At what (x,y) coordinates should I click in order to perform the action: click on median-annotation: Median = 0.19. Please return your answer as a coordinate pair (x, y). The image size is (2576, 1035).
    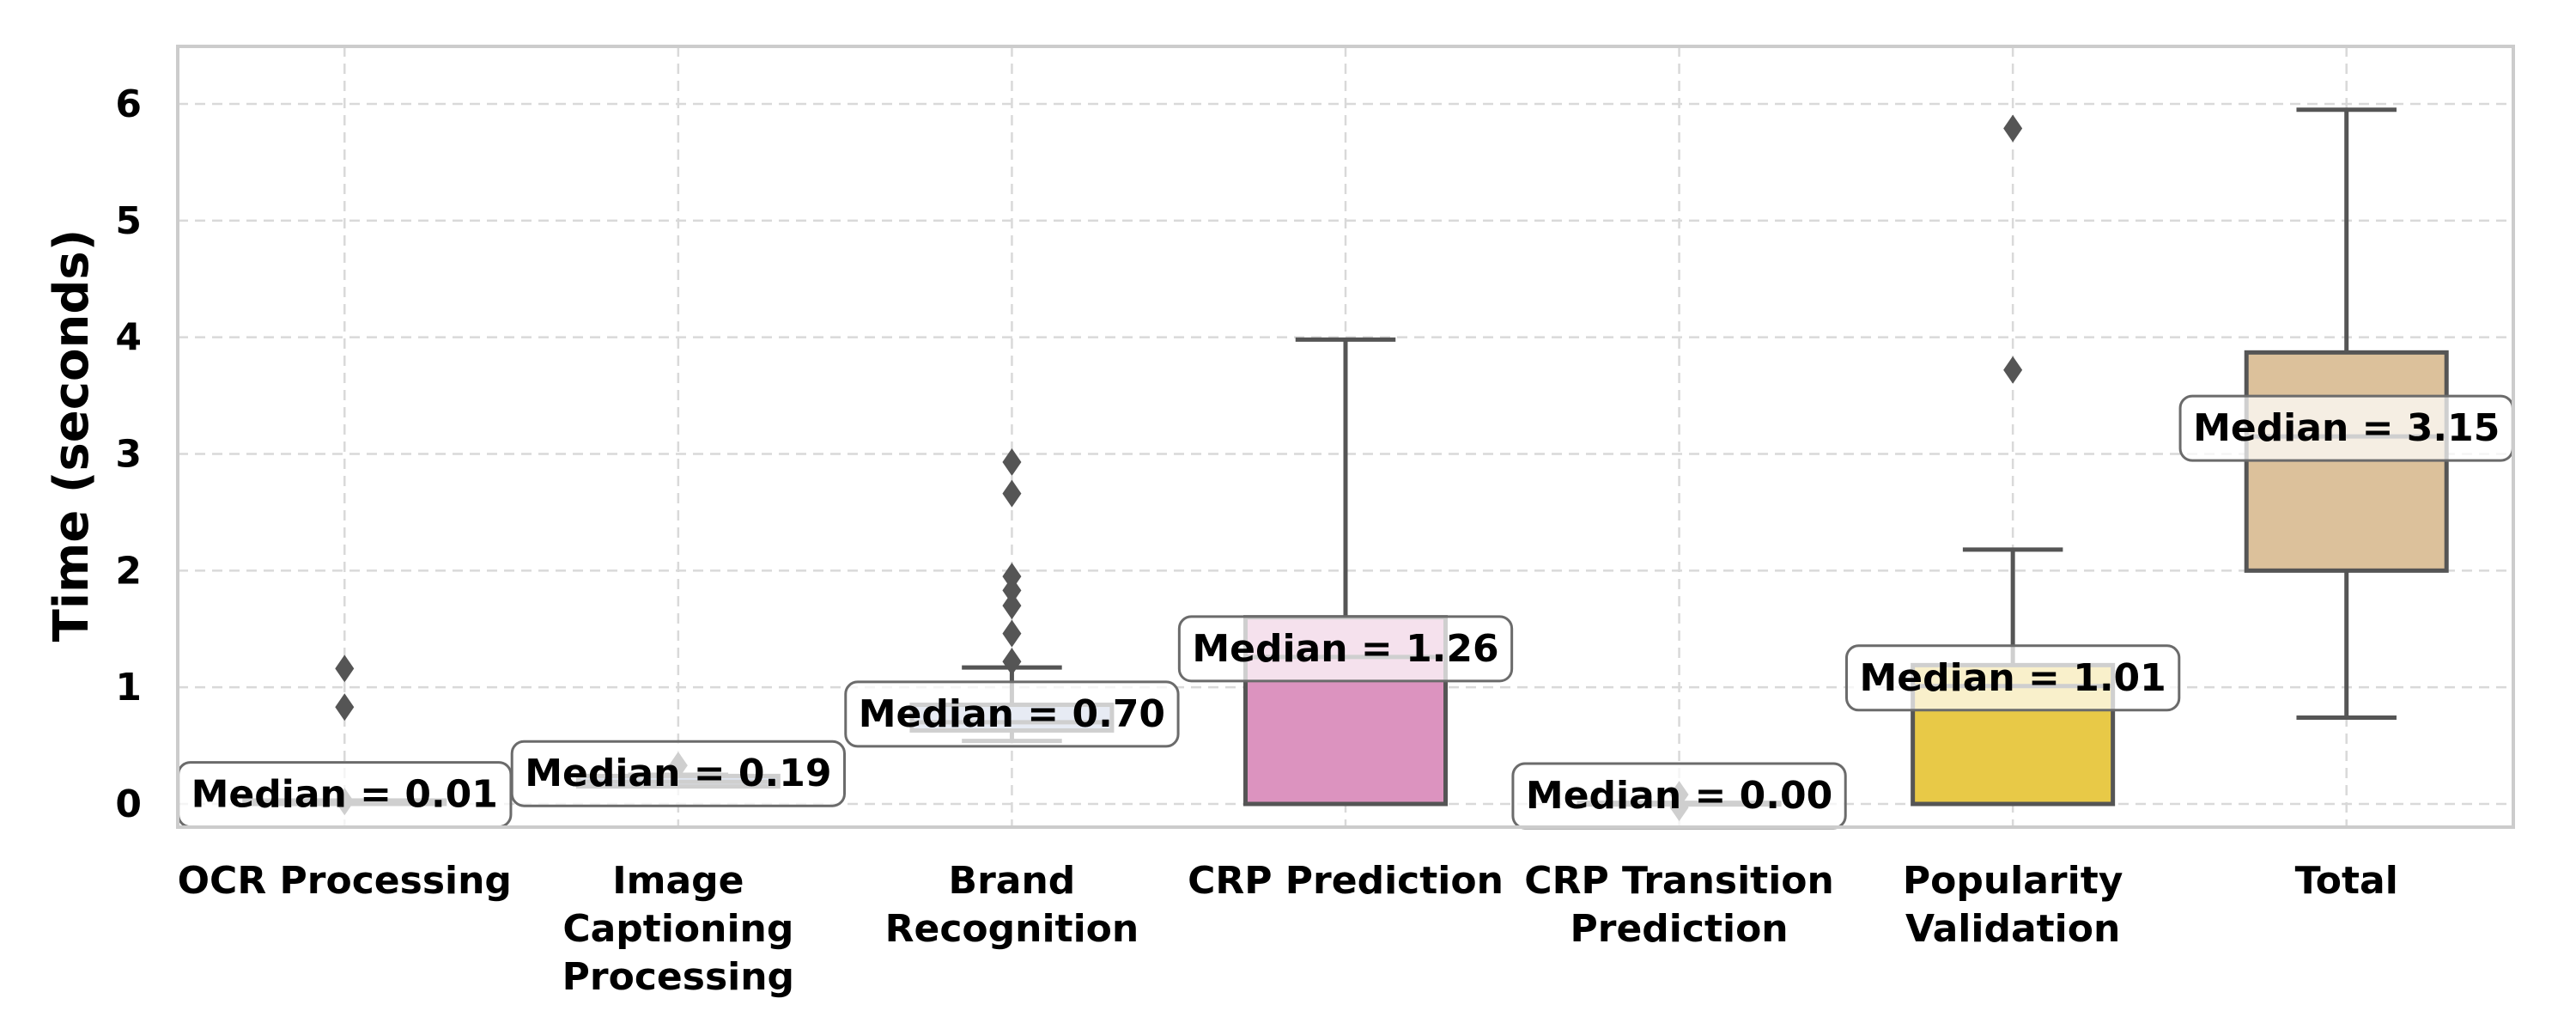
    Looking at the image, I should click on (678, 773).